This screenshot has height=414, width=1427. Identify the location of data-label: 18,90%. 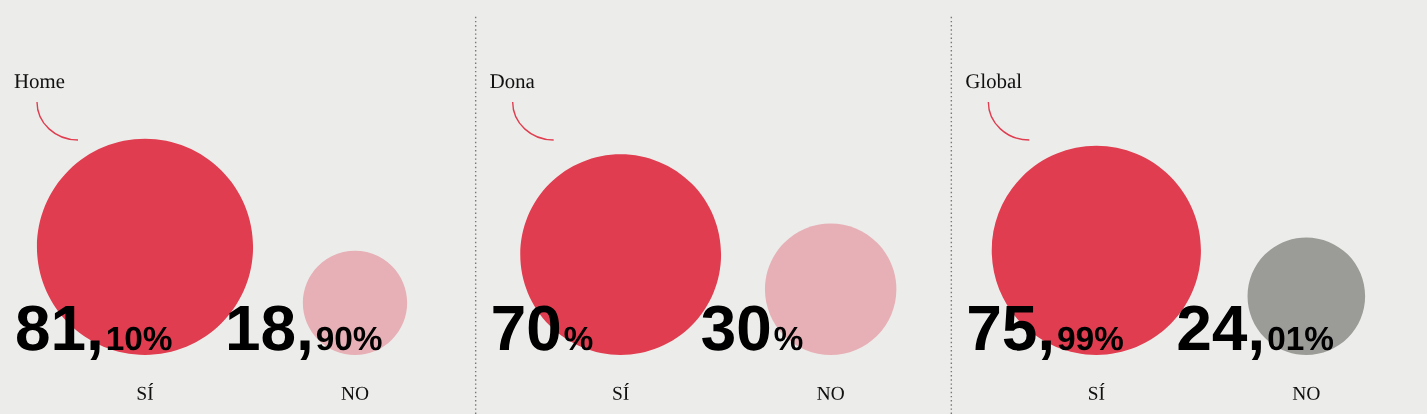
(305, 332).